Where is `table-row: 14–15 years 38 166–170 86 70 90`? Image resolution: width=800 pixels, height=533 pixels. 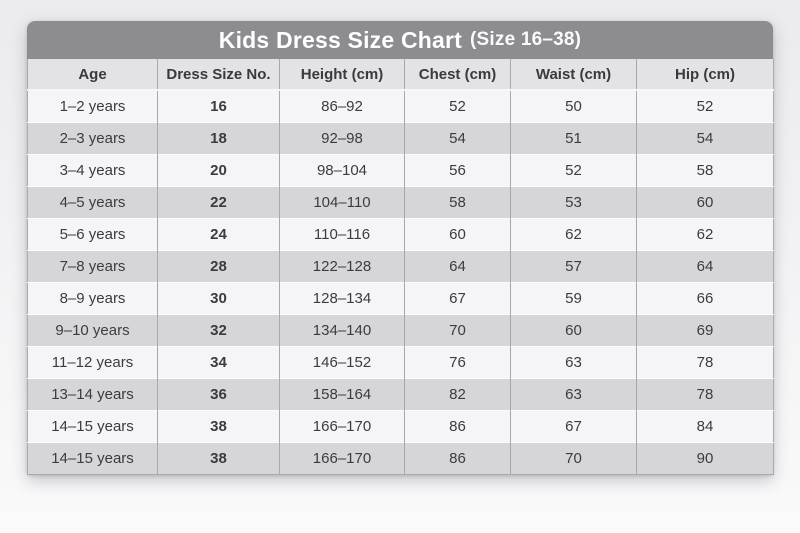 table-row: 14–15 years 38 166–170 86 70 90 is located at coordinates (400, 457).